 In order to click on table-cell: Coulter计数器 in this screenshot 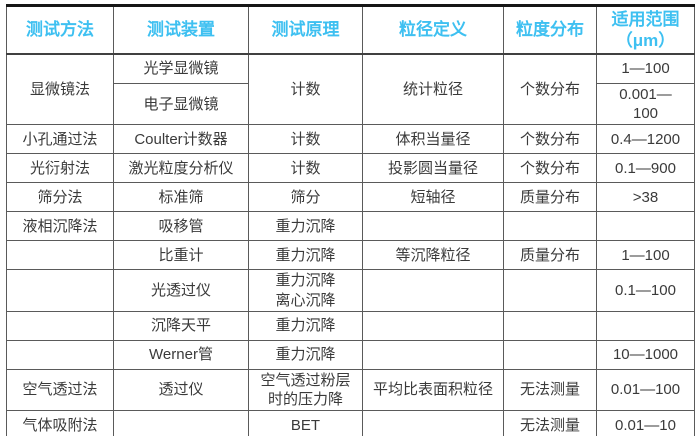, I will do `click(181, 139)`.